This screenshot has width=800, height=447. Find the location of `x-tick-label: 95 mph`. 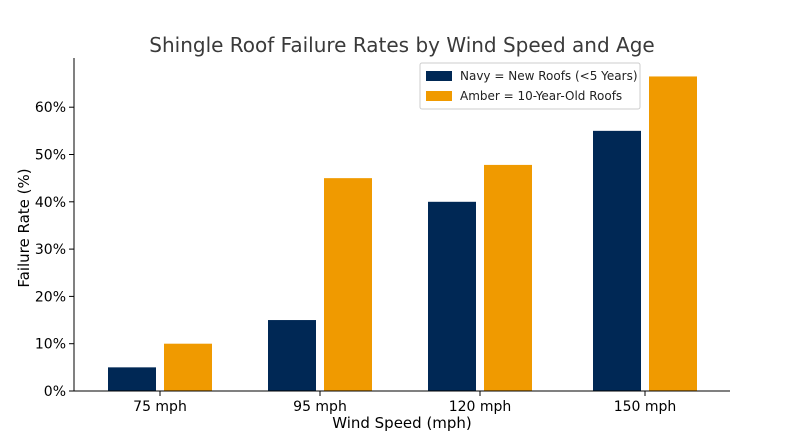

x-tick-label: 95 mph is located at coordinates (320, 407).